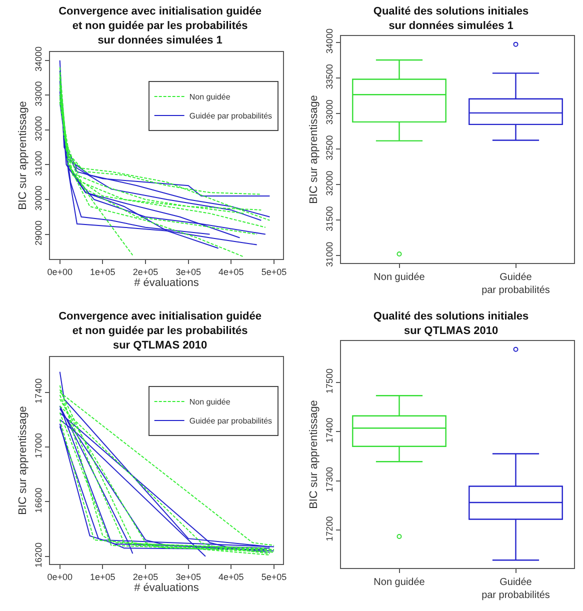 The height and width of the screenshot is (611, 583). What do you see at coordinates (451, 19) in the screenshot?
I see `chart-title: Qualité des solutions initiales sur données simulées 1` at bounding box center [451, 19].